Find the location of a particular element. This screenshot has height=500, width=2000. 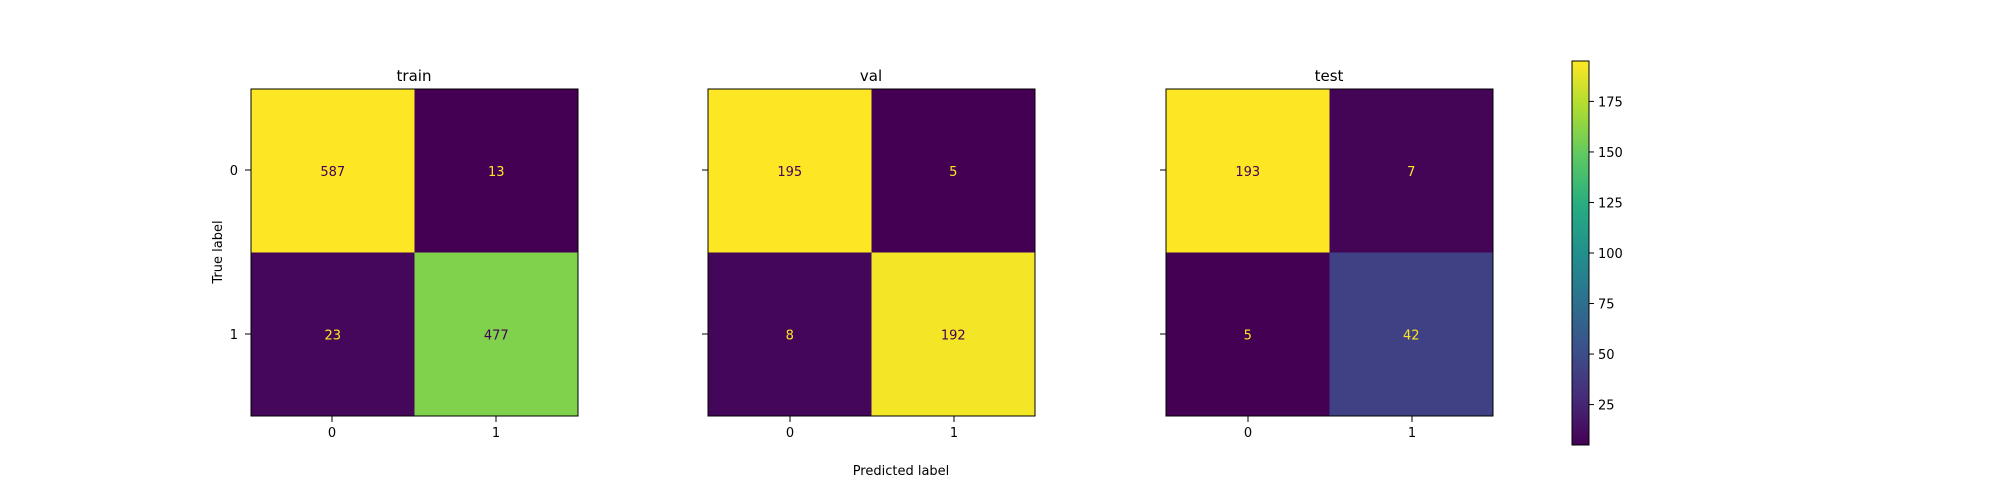

panel-train: train 587 13 23 477 0 1 0 1 True label is located at coordinates (395, 254).